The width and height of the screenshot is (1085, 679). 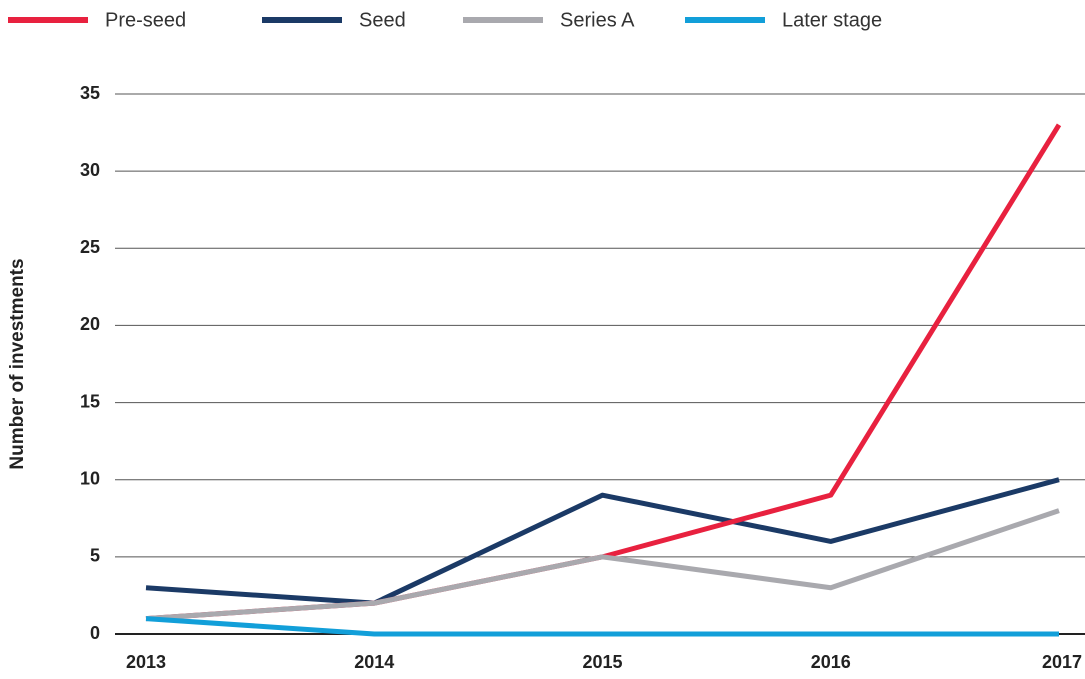 What do you see at coordinates (146, 662) in the screenshot?
I see `x-tick-label: 2013` at bounding box center [146, 662].